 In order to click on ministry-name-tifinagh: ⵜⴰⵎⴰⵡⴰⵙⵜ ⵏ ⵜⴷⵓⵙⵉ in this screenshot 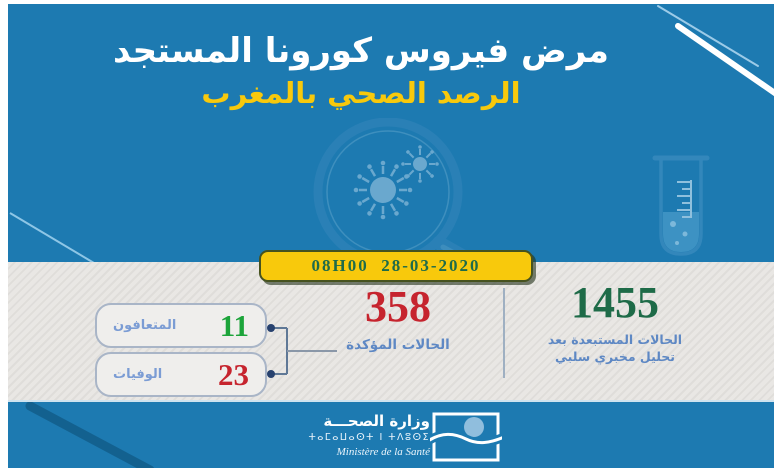, I will do `click(369, 437)`.